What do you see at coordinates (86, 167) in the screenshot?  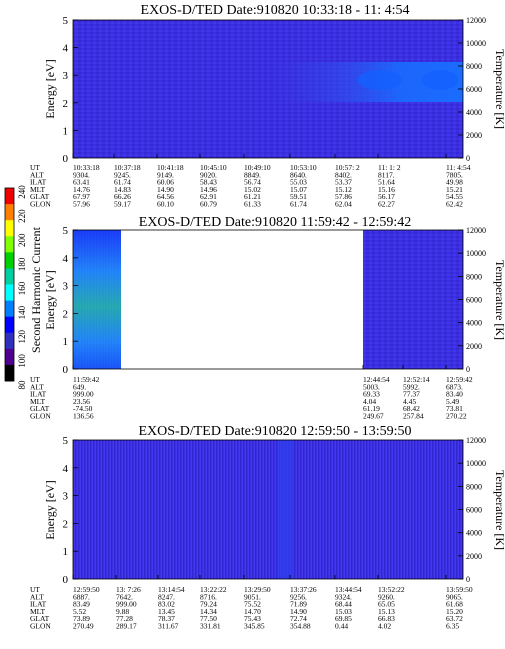 I see `ephemeris-value: 10:33:18` at bounding box center [86, 167].